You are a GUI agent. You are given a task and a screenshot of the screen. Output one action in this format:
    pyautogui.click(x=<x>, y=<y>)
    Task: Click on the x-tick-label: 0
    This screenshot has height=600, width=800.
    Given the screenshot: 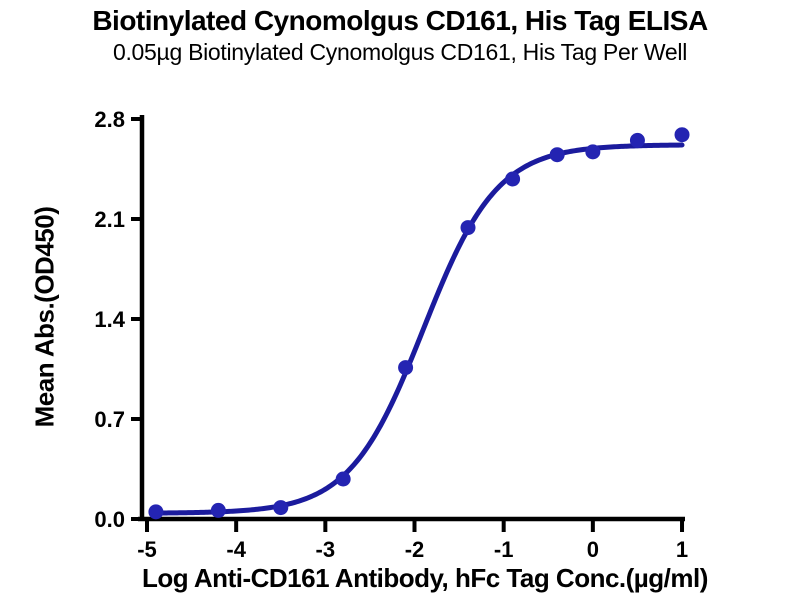 What is the action you would take?
    pyautogui.click(x=593, y=549)
    